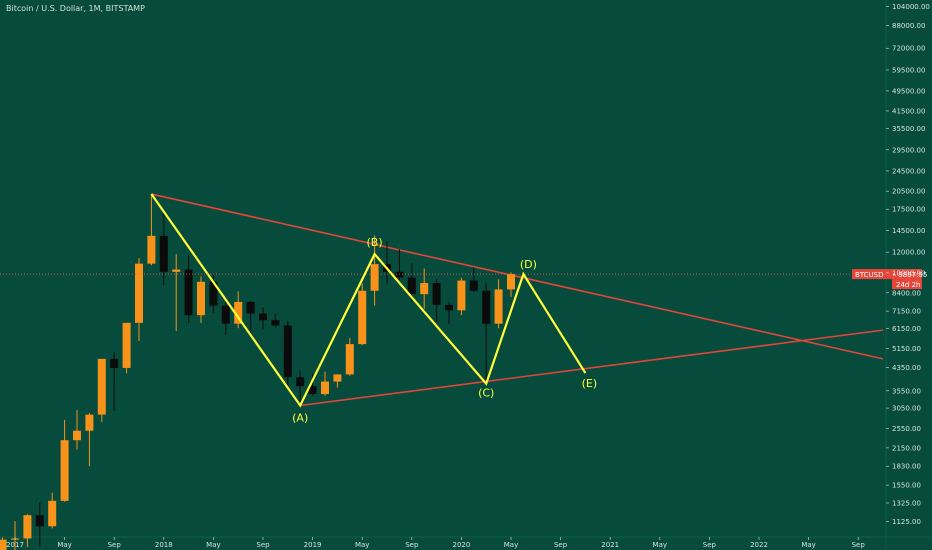  Describe the element at coordinates (906, 368) in the screenshot. I see `y-tick-label: 4350.00` at that location.